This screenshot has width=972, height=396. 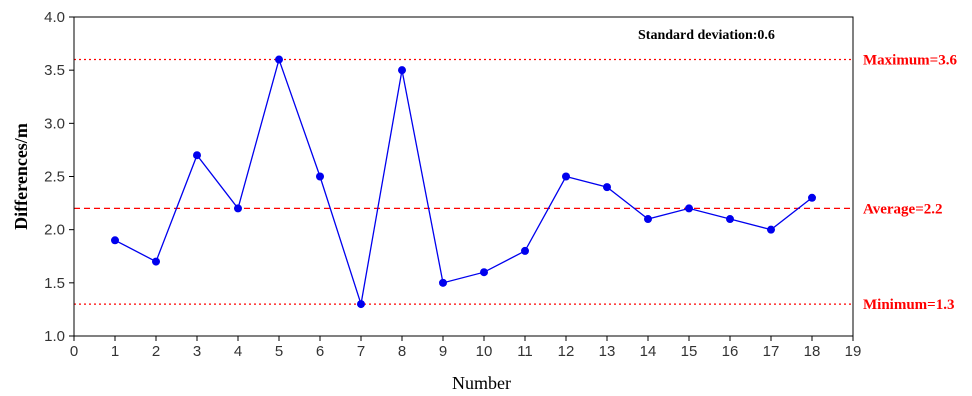 What do you see at coordinates (54, 177) in the screenshot?
I see `y-tick-label: 2.5` at bounding box center [54, 177].